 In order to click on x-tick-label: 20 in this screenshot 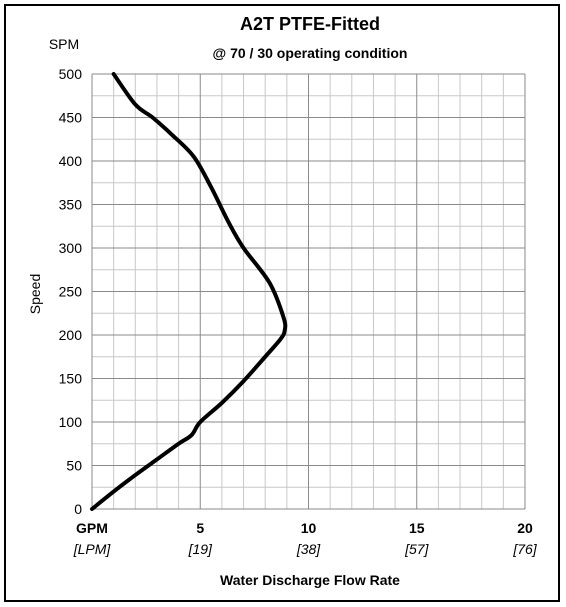, I will do `click(525, 528)`.